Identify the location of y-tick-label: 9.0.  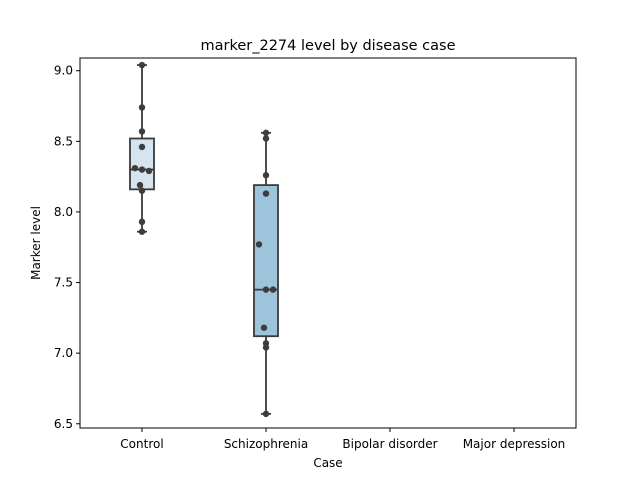
(63, 71).